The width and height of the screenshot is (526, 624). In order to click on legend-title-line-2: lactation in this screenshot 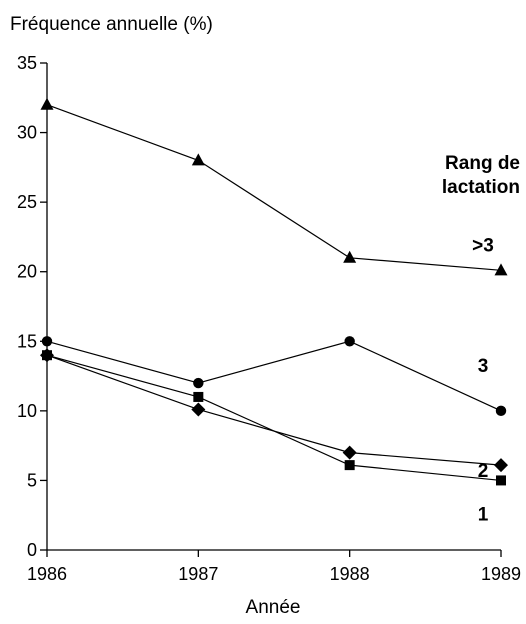, I will do `click(481, 187)`.